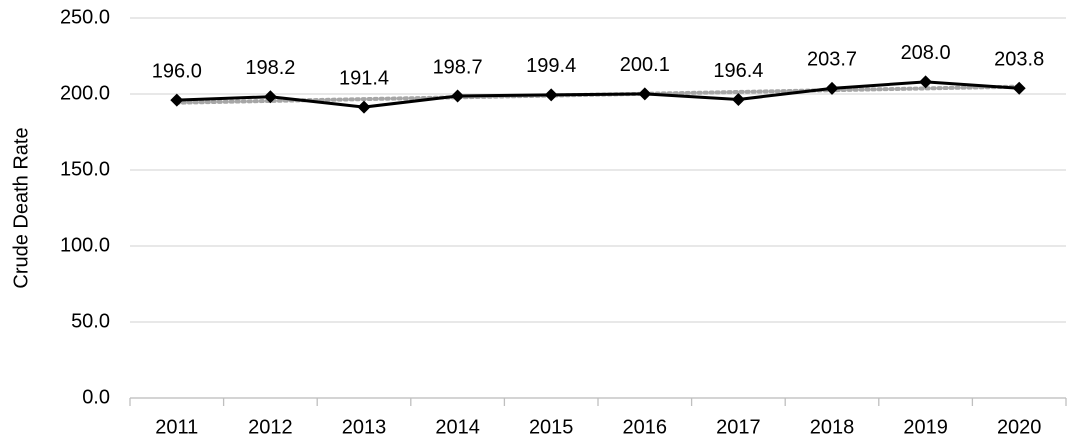  I want to click on data-label: 203.7, so click(832, 60).